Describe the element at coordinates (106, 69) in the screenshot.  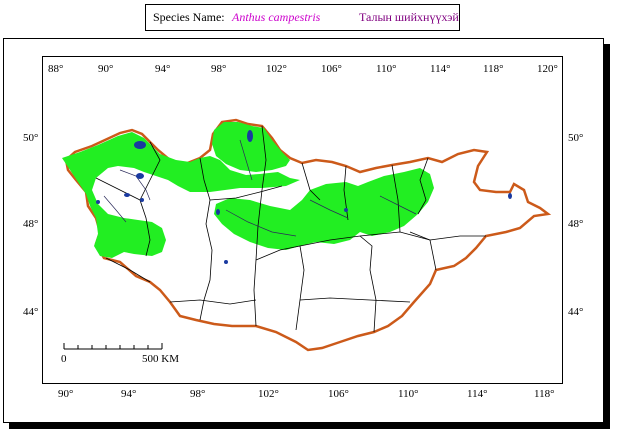
I see `top-lon-tick: 90°` at that location.